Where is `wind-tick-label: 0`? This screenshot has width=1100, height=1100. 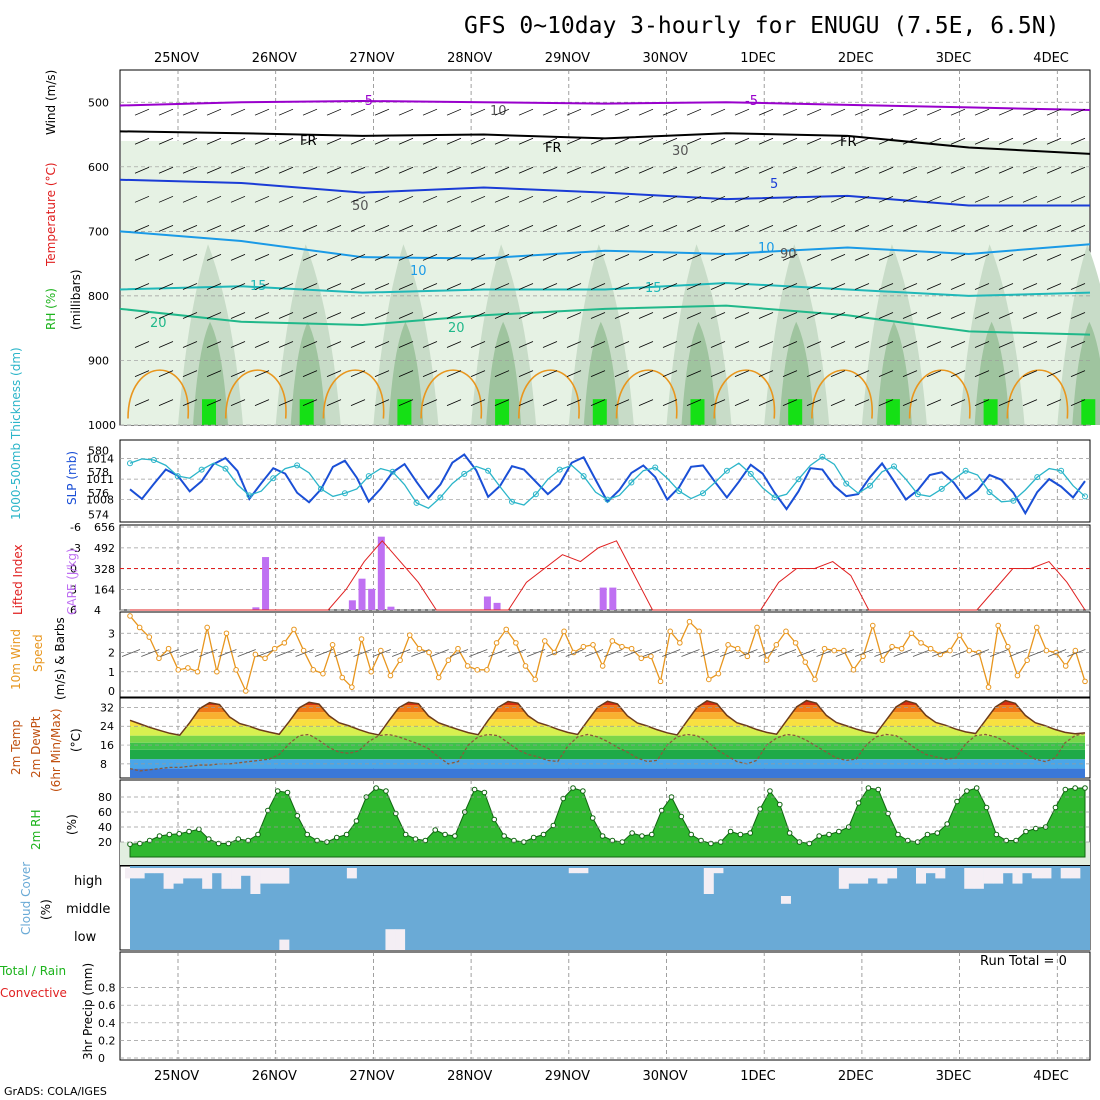 wind-tick-label: 0 is located at coordinates (111, 691).